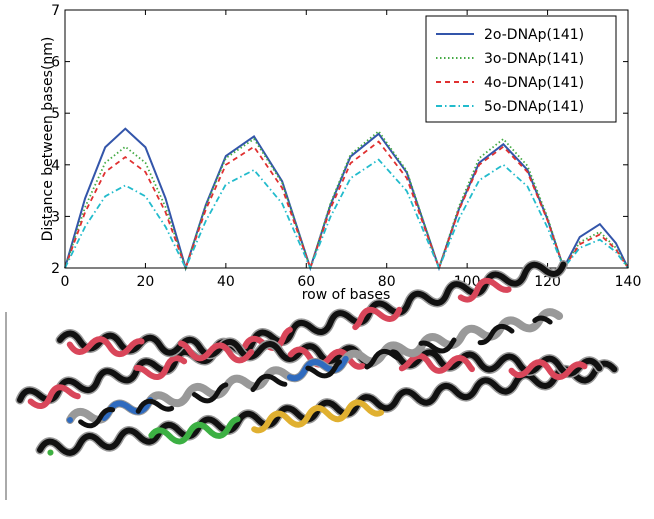  Describe the element at coordinates (534, 59) in the screenshot. I see `legend-label: 3o-DNAp(141)` at that location.